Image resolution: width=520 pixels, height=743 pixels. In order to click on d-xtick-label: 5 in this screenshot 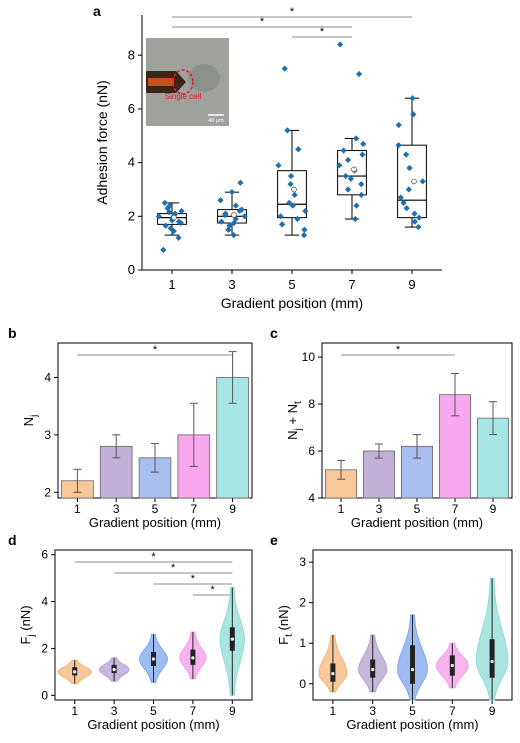, I will do `click(153, 711)`.